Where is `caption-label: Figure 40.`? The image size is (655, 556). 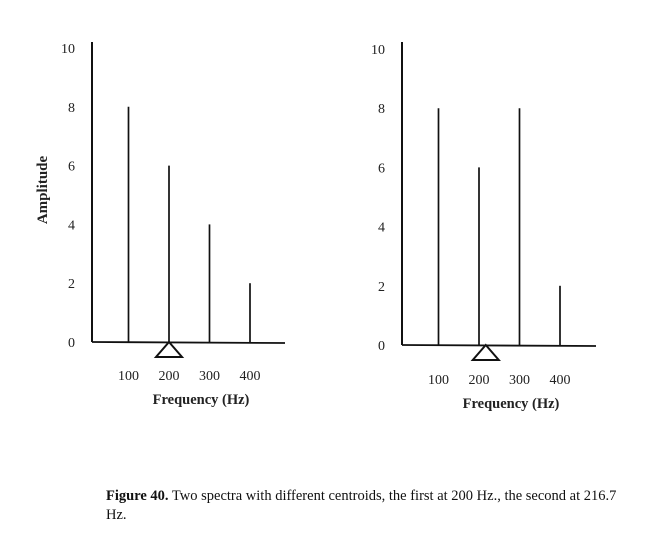
caption-label: Figure 40. is located at coordinates (137, 496).